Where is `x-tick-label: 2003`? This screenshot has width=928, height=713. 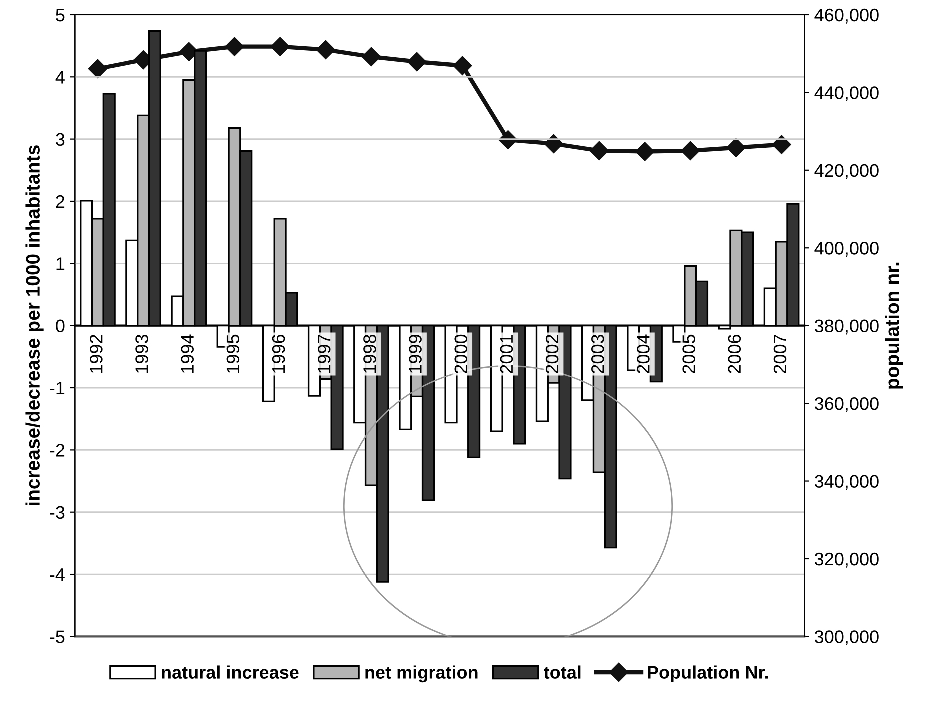
x-tick-label: 2003 is located at coordinates (597, 354).